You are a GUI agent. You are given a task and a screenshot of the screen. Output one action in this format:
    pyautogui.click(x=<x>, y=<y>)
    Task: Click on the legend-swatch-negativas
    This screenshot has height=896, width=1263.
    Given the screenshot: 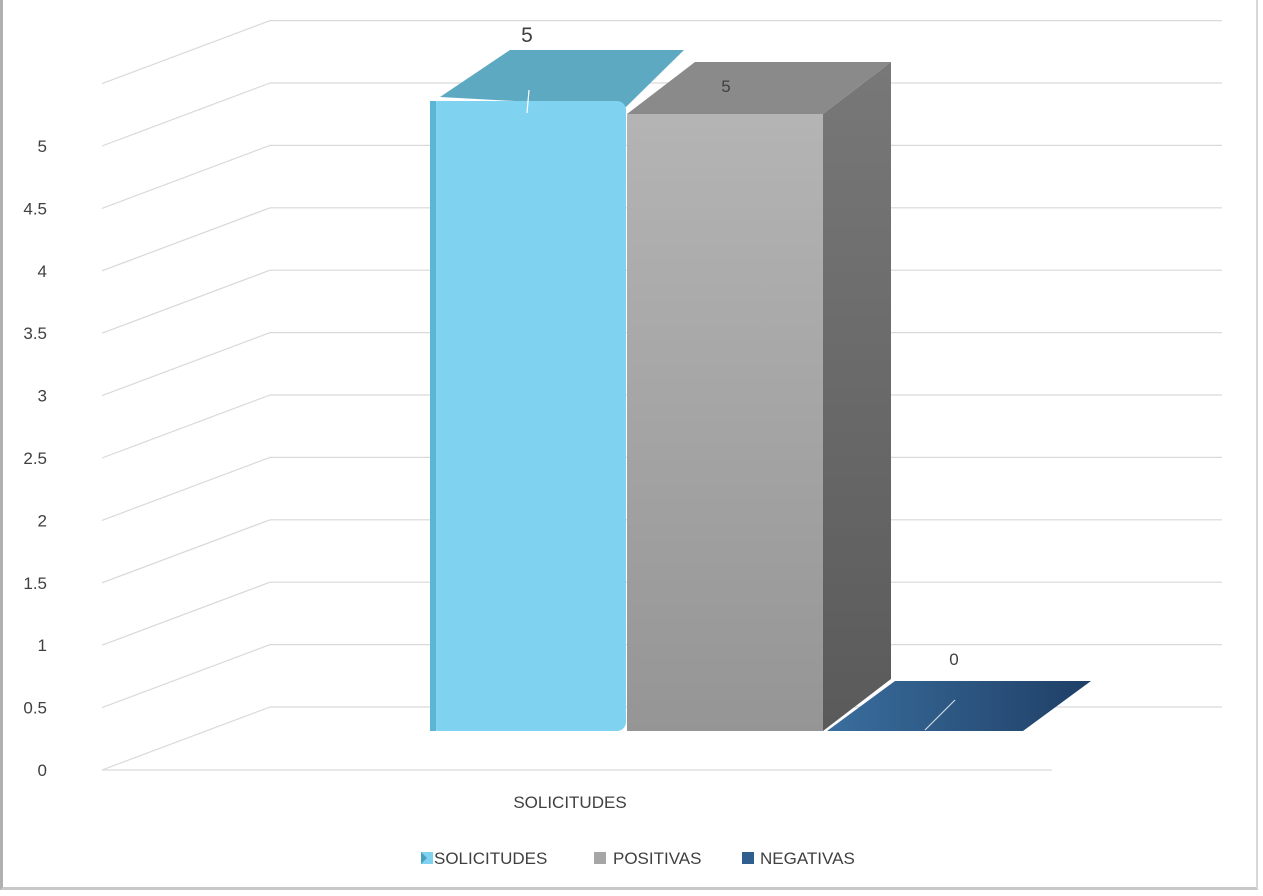 What is the action you would take?
    pyautogui.click(x=748, y=858)
    